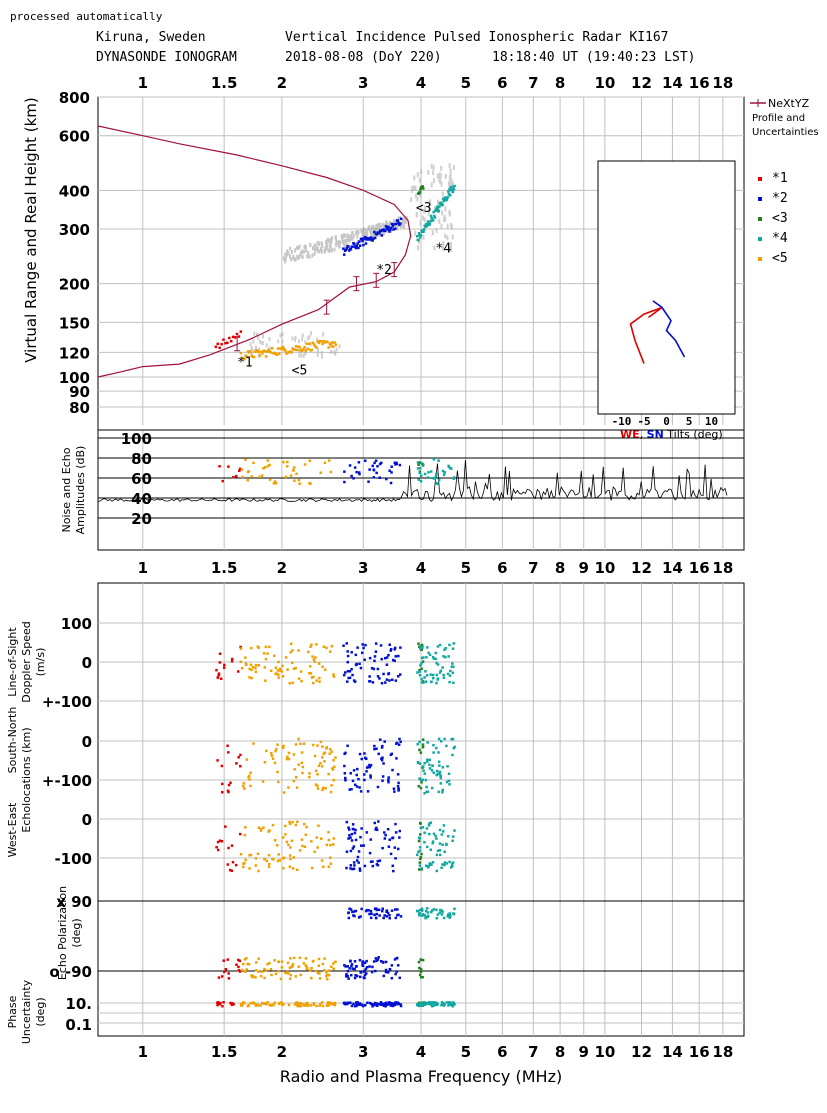 This screenshot has height=1113, width=827. What do you see at coordinates (223, 1002) in the screenshot?
I see `phase-point-o1` at bounding box center [223, 1002].